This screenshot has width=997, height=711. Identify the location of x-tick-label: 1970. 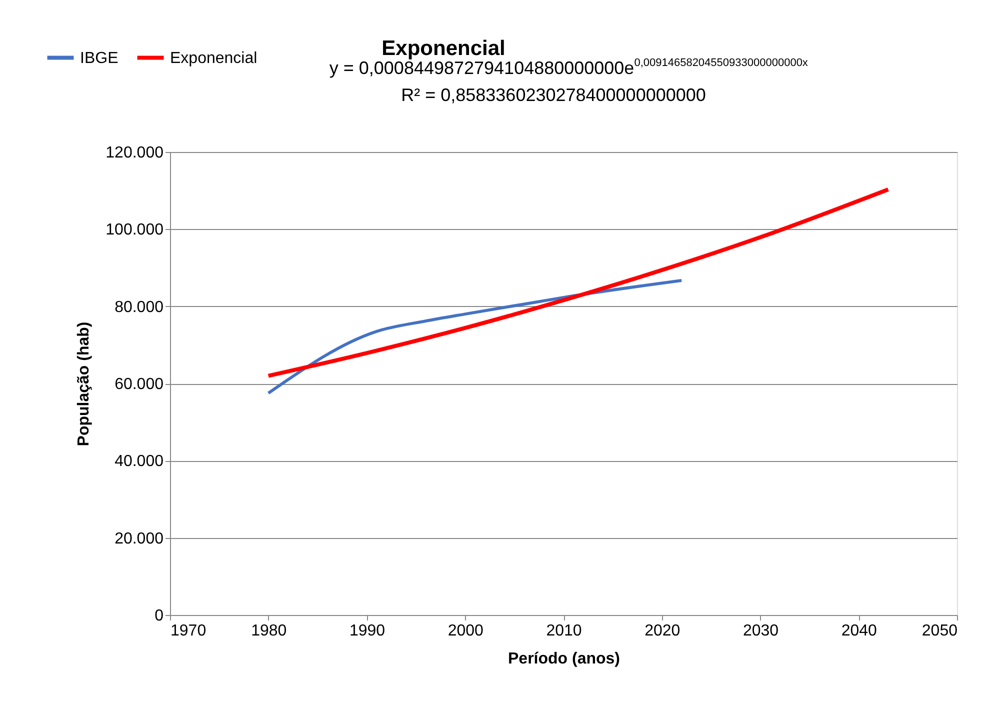
(188, 631).